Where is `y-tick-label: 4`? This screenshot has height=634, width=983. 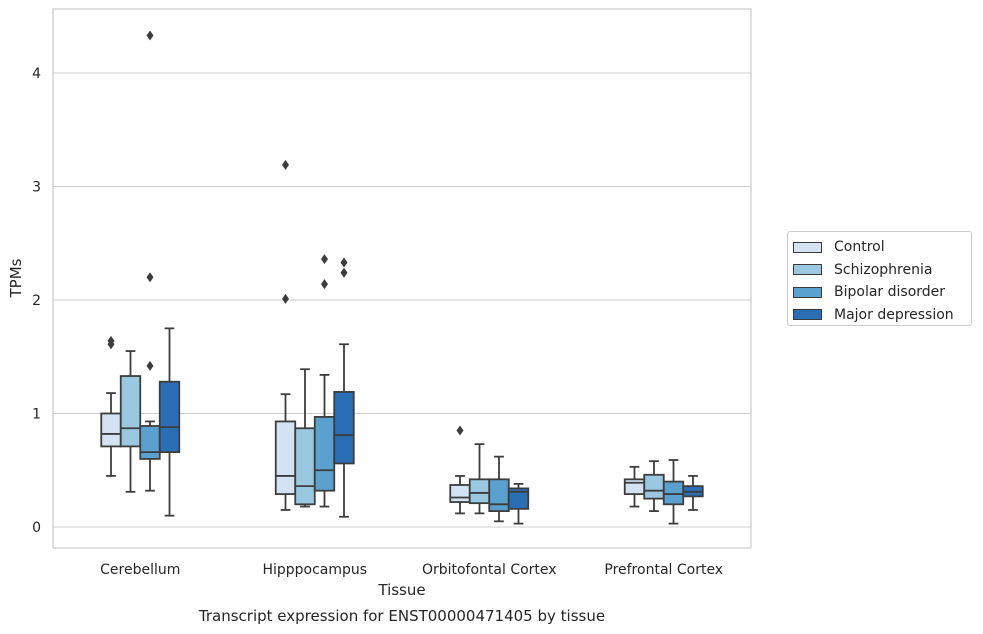
y-tick-label: 4 is located at coordinates (36, 74).